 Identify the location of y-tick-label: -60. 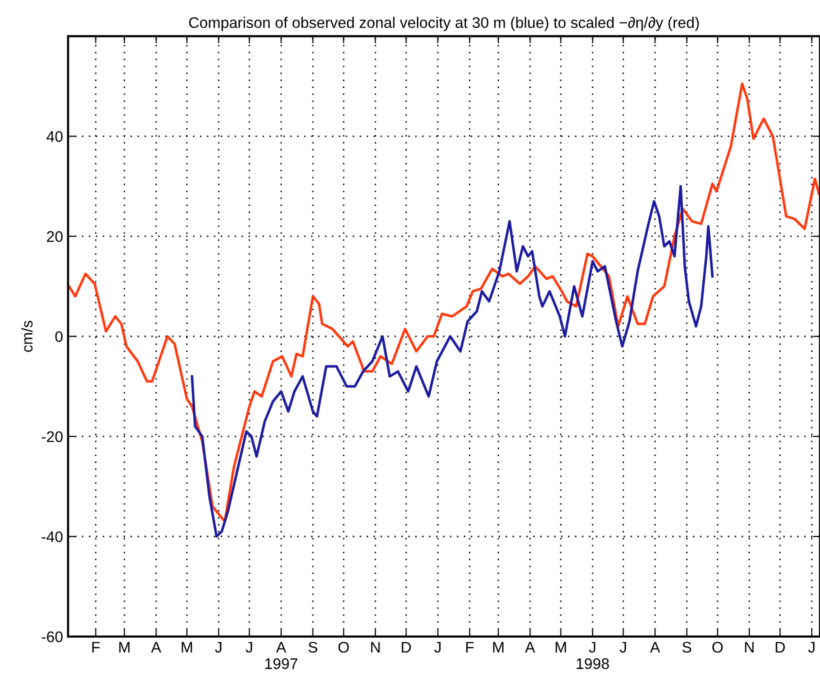
(52, 636).